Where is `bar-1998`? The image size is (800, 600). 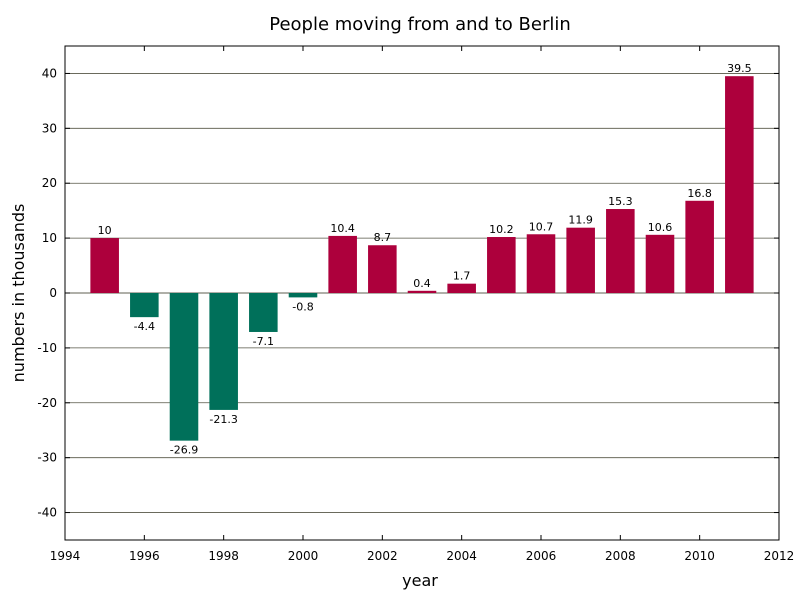 bar-1998 is located at coordinates (223, 351).